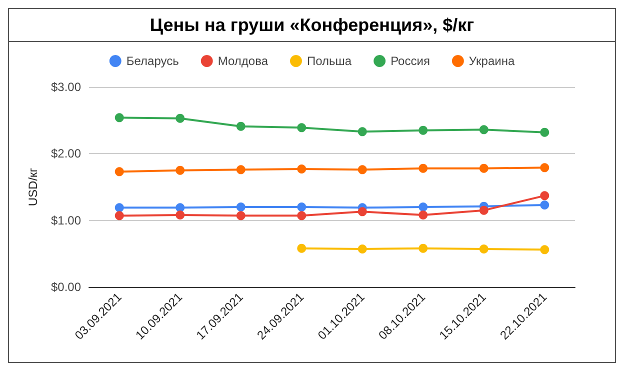 The width and height of the screenshot is (624, 371). Describe the element at coordinates (152, 61) in the screenshot. I see `legend-label: Беларусь` at that location.